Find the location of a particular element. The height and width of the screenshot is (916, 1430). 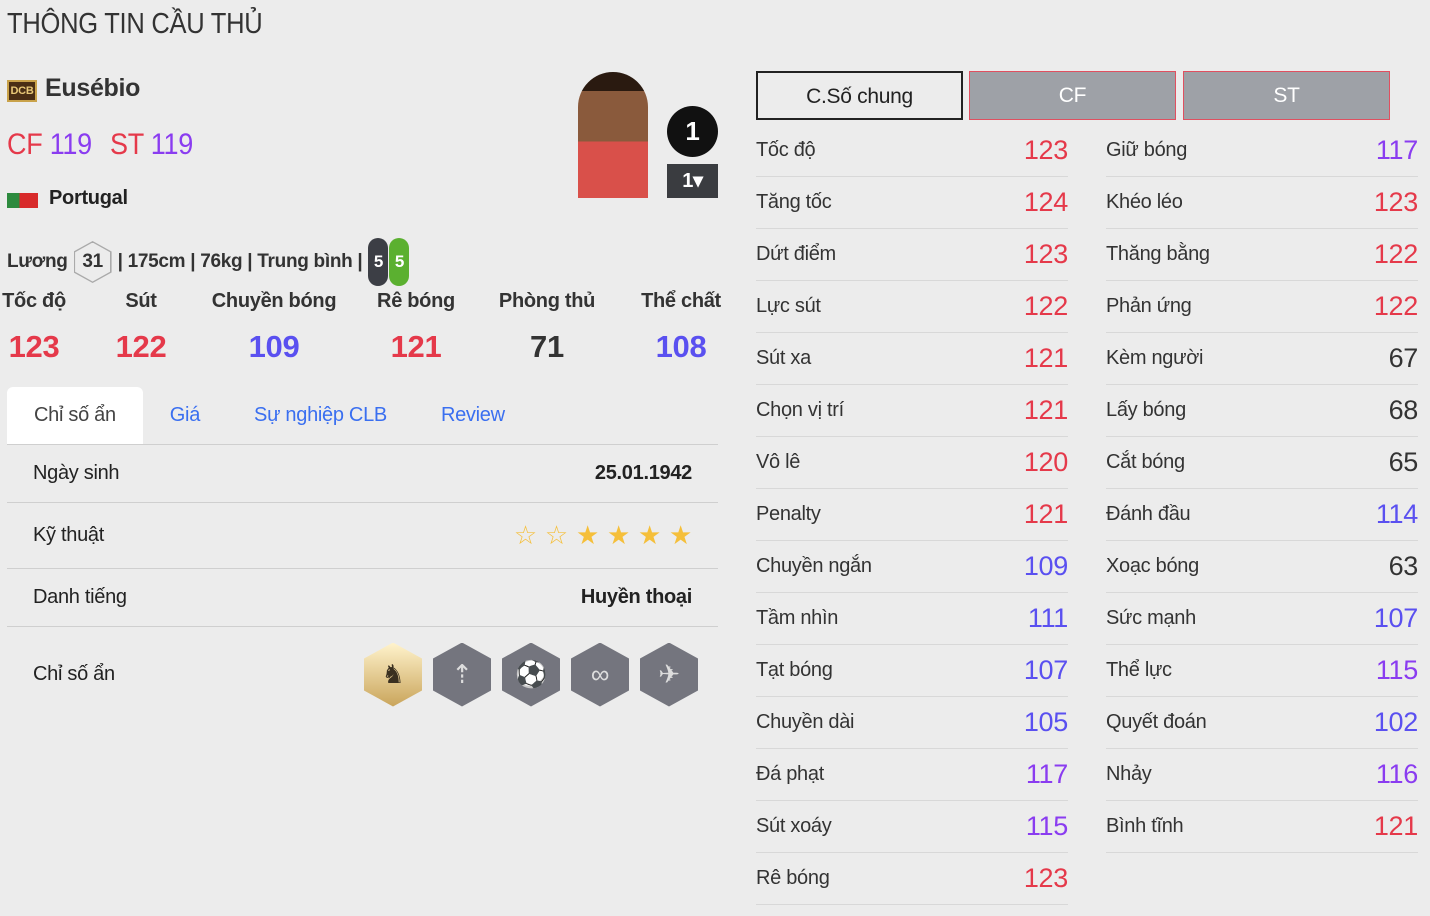

stat-row: Chọn vị trí 121 is located at coordinates (912, 411).